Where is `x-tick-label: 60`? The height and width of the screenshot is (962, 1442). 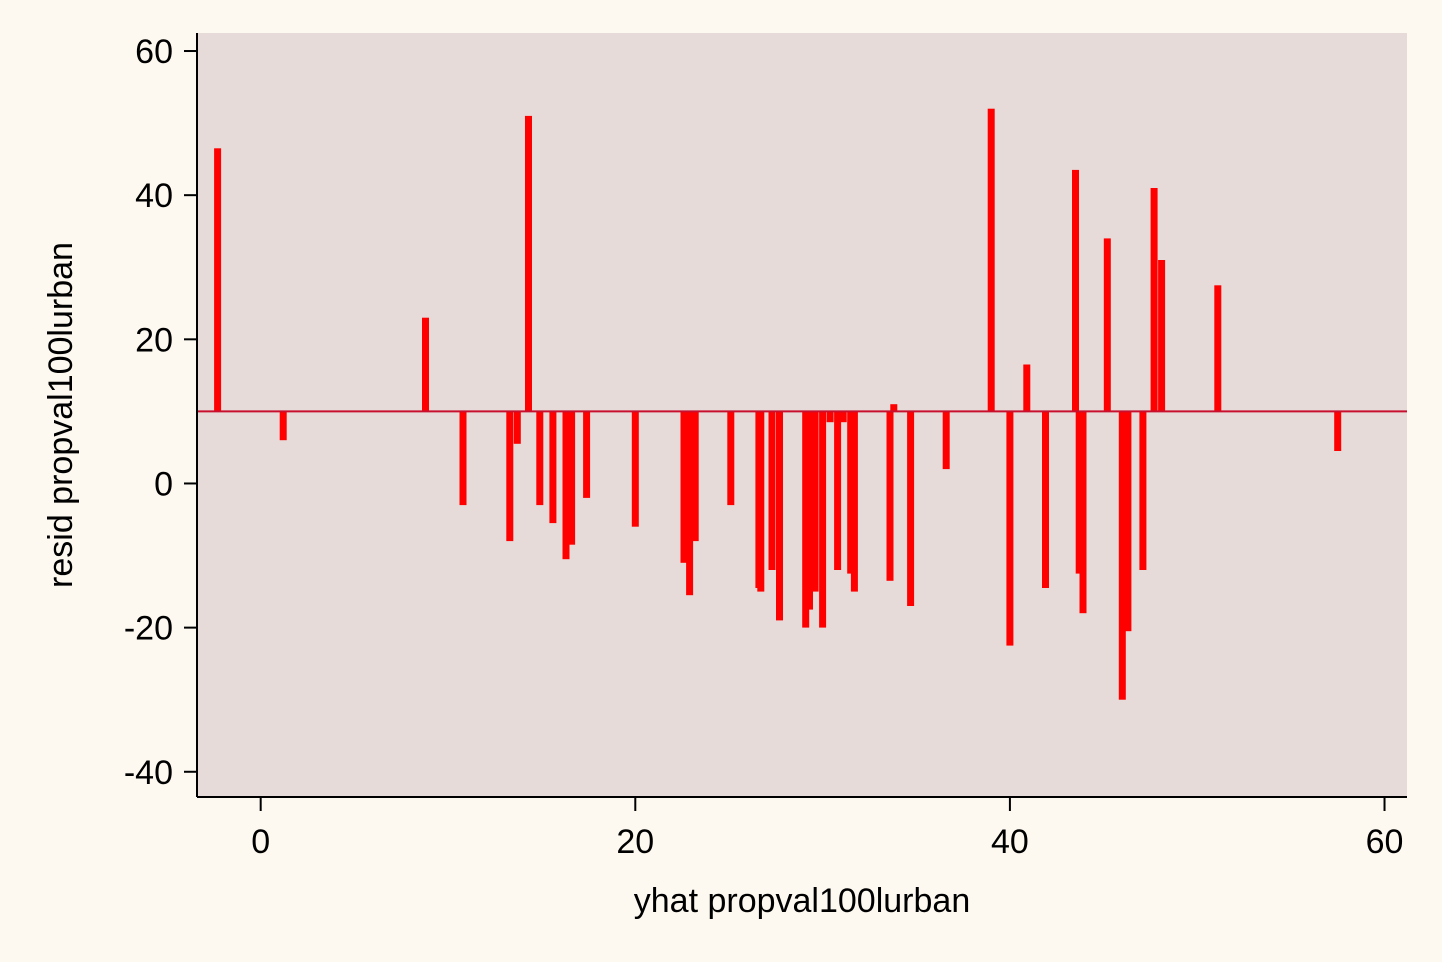
x-tick-label: 60 is located at coordinates (1385, 842).